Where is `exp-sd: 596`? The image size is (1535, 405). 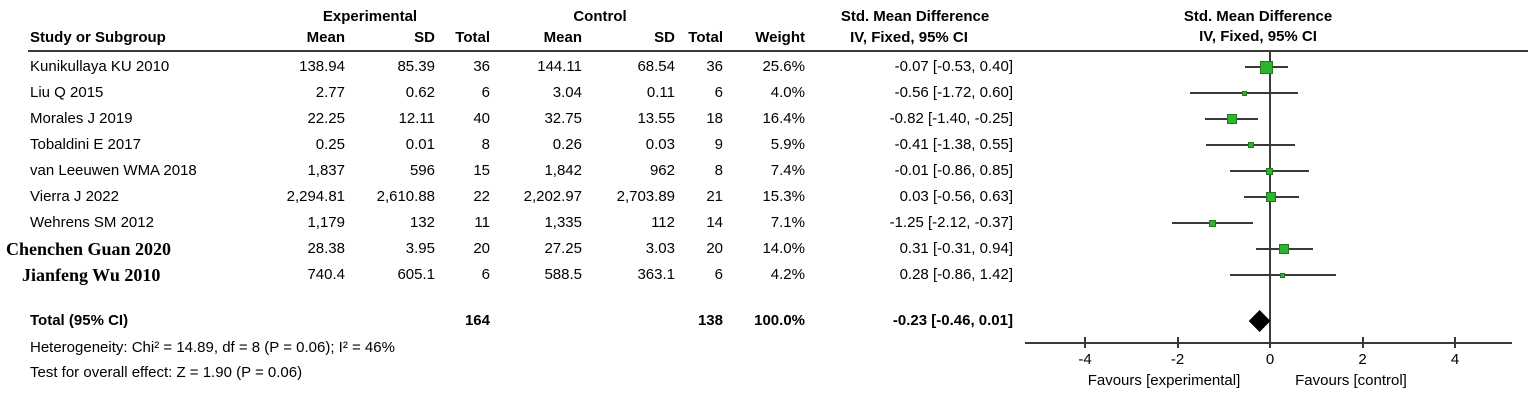 exp-sd: 596 is located at coordinates (422, 170).